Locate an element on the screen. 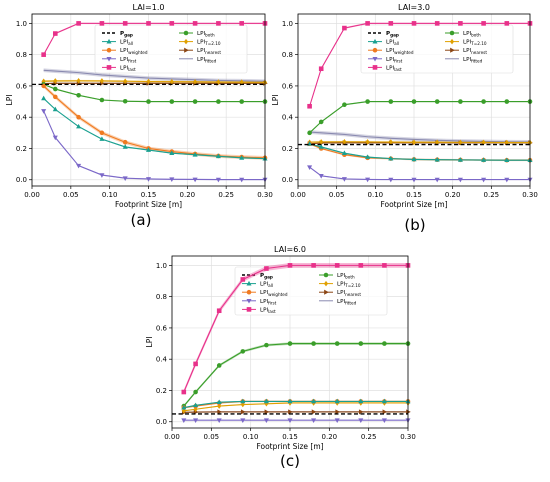 The height and width of the screenshot is (482, 550). y-tick-label: 1.0 is located at coordinates (21, 24).